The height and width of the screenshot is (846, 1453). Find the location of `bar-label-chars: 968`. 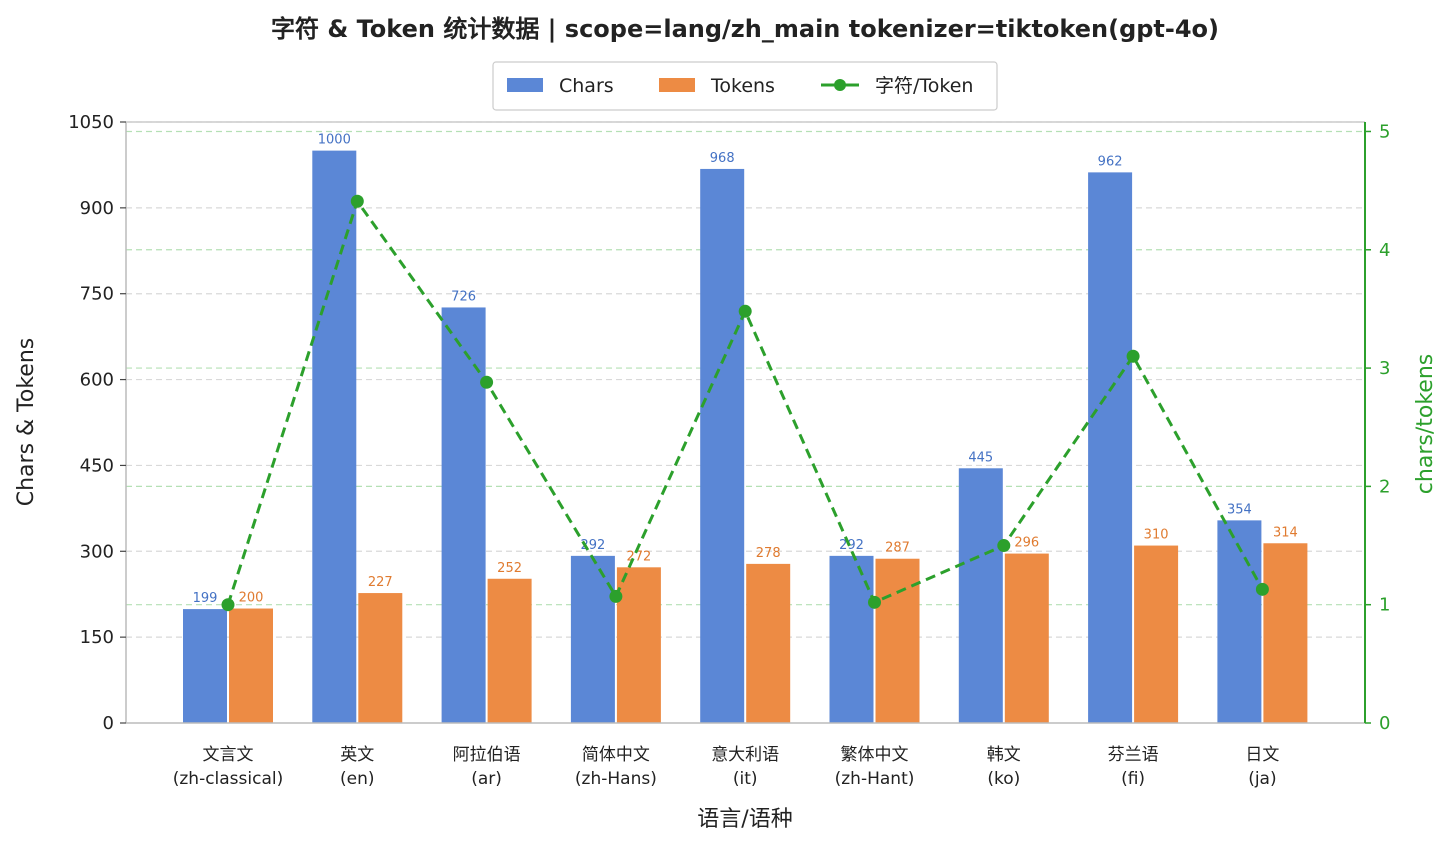

bar-label-chars: 968 is located at coordinates (722, 158).